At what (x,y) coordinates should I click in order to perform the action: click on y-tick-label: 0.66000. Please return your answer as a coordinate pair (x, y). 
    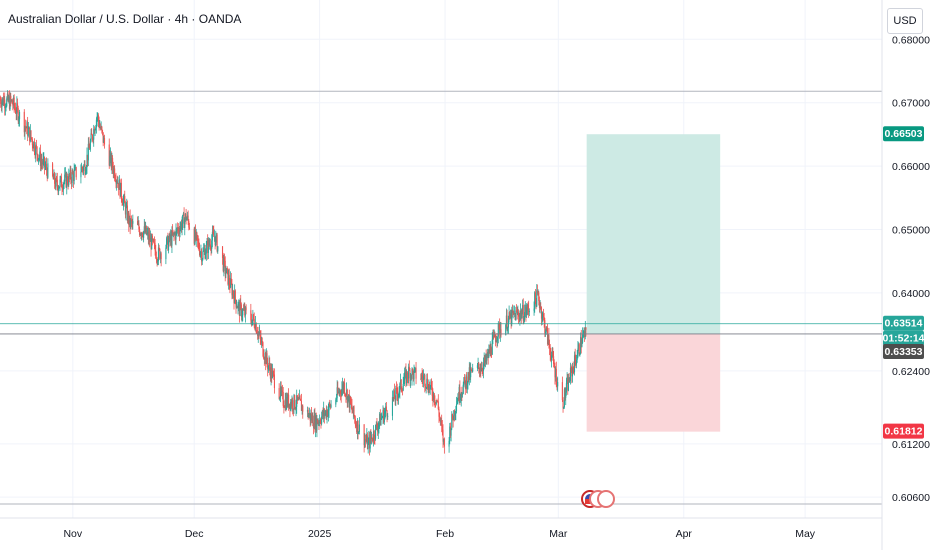
    Looking at the image, I should click on (911, 167).